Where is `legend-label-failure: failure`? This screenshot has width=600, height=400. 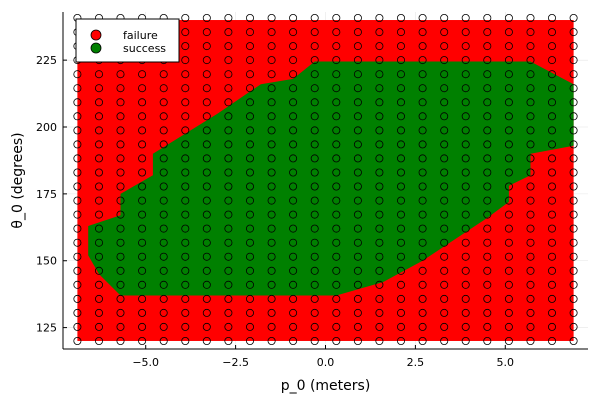 legend-label-failure: failure is located at coordinates (140, 35).